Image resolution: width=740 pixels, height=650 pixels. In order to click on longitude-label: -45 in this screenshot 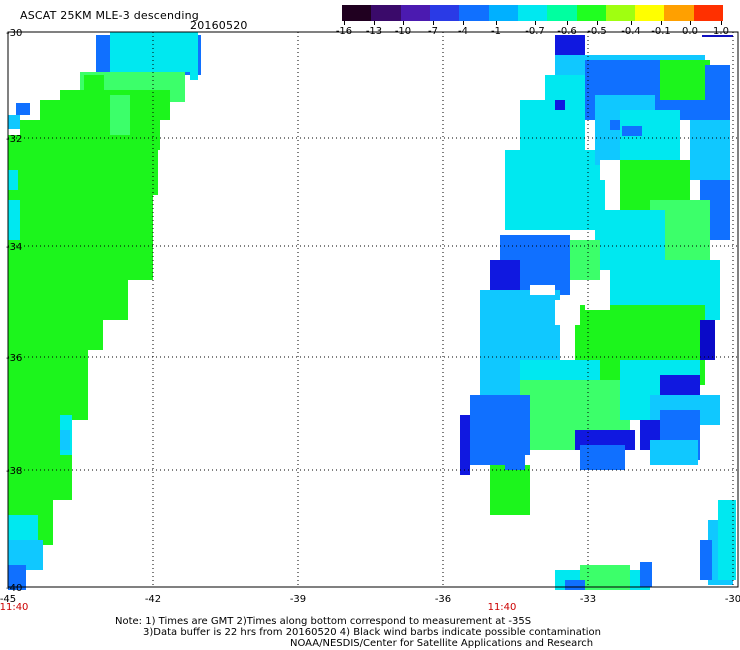, I will do `click(8, 599)`.